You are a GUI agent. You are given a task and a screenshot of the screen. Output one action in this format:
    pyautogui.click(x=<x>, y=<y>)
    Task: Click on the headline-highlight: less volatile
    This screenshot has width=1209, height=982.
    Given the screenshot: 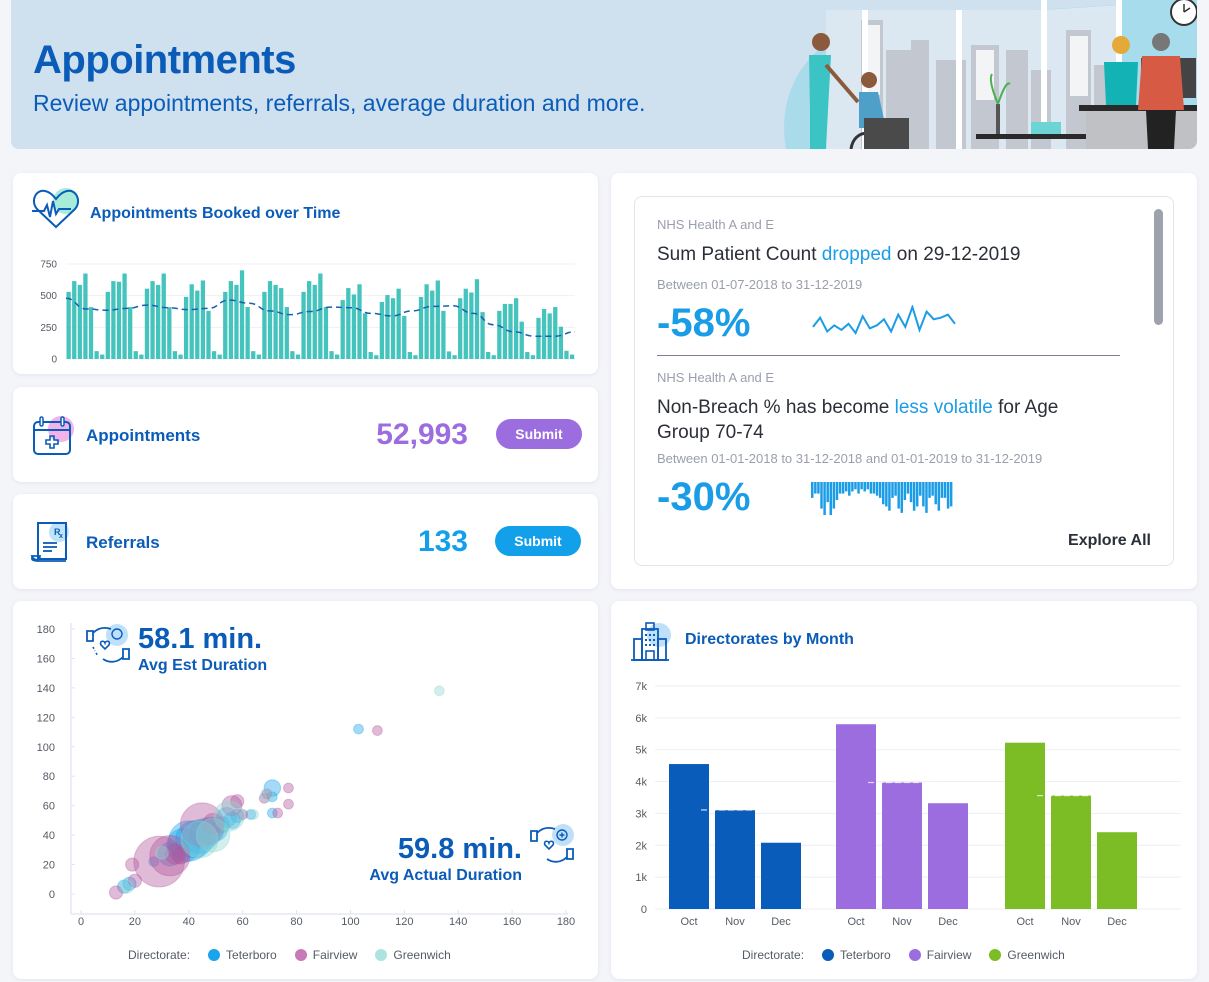 What is the action you would take?
    pyautogui.click(x=943, y=407)
    